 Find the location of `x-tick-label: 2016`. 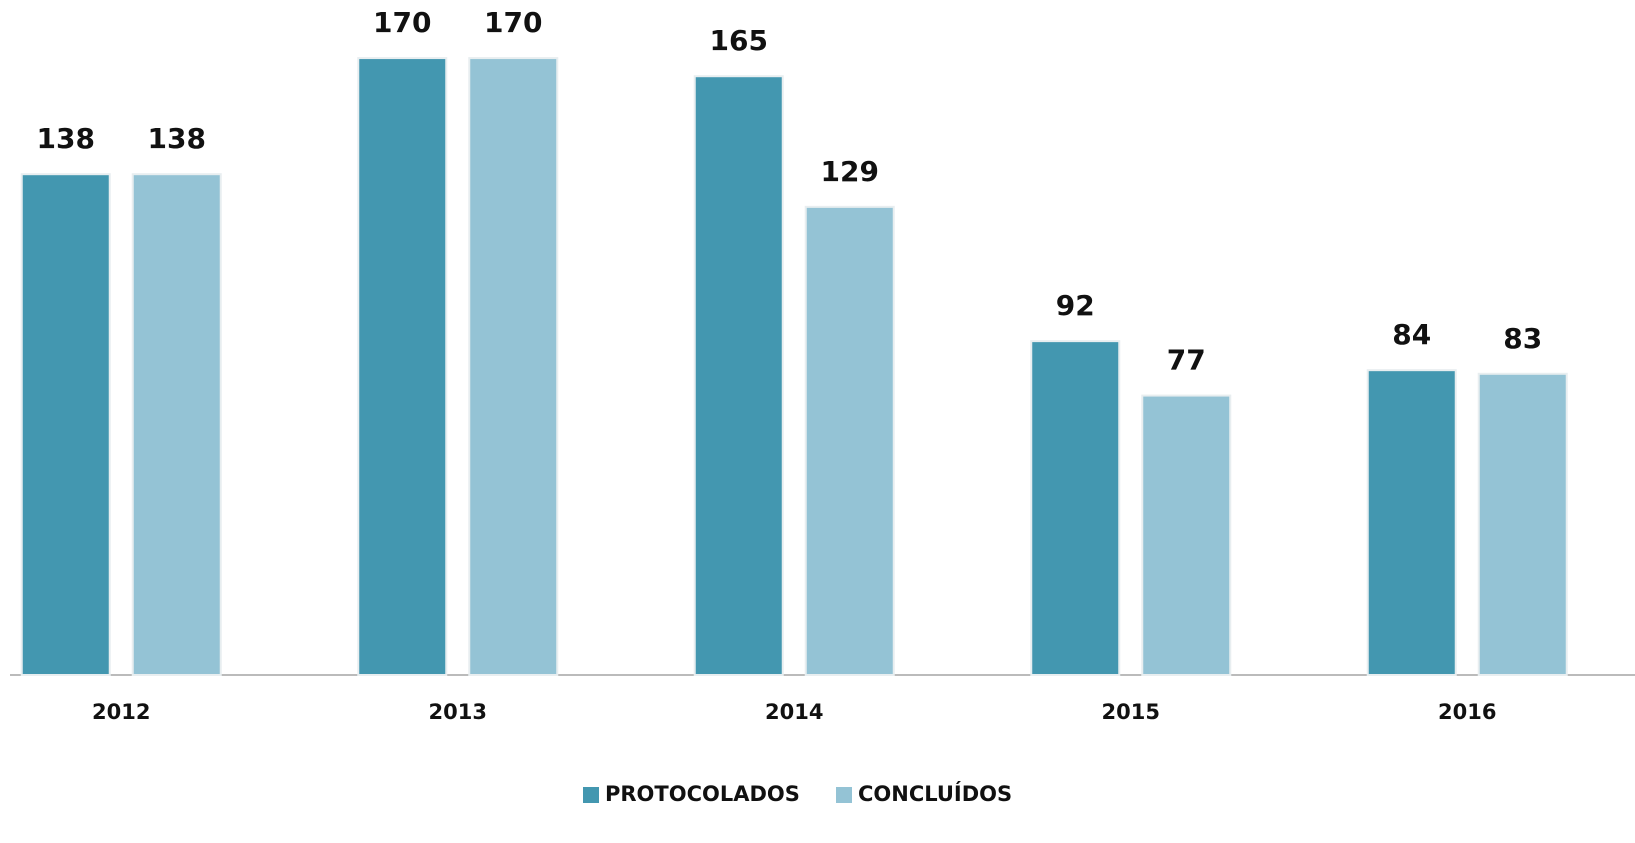

x-tick-label: 2016 is located at coordinates (1467, 712).